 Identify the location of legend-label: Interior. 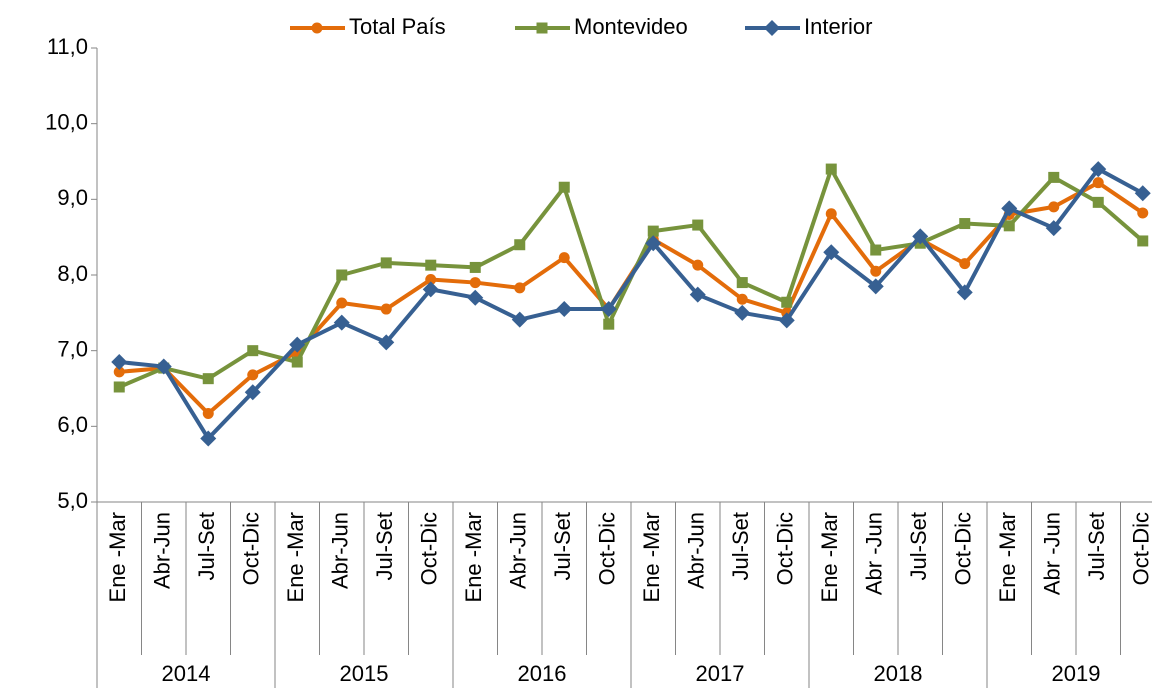
(838, 26).